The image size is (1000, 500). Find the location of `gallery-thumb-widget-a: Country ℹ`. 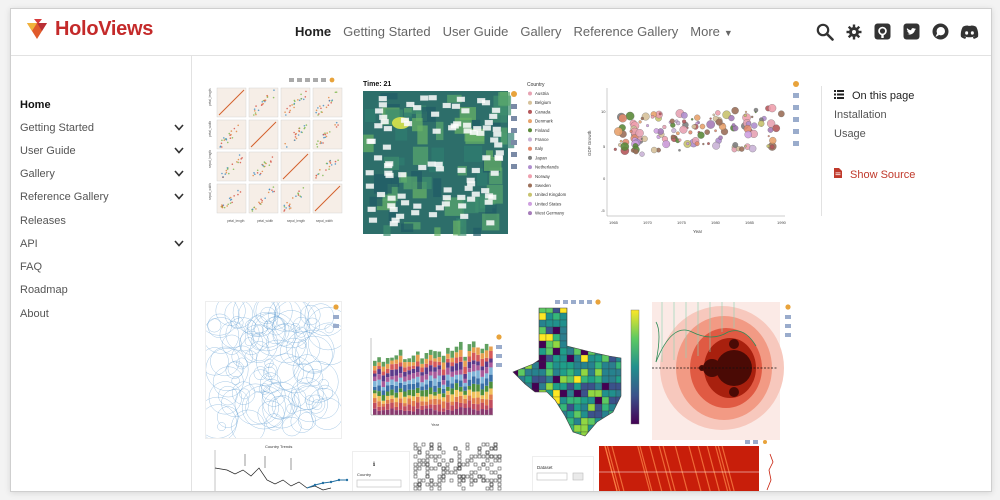

gallery-thumb-widget-a: Country ℹ is located at coordinates (381, 471).